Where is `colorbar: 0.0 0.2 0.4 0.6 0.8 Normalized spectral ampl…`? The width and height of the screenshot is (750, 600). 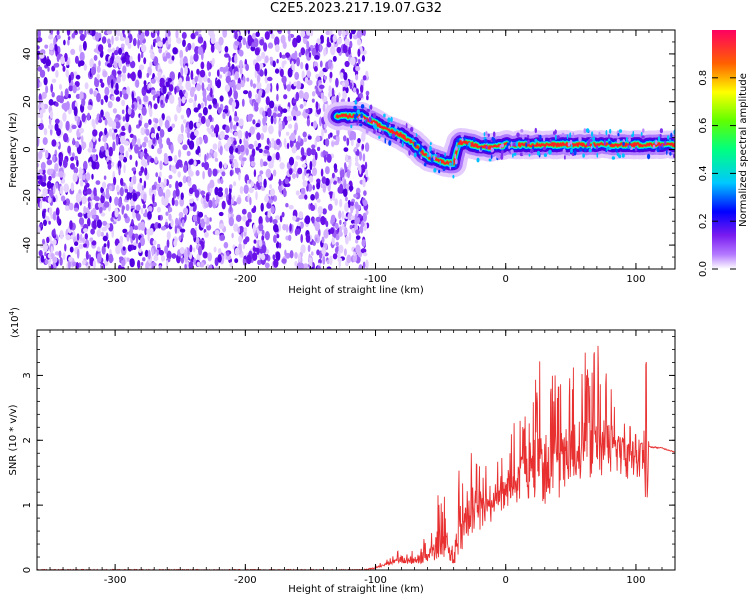
colorbar: 0.0 0.2 0.4 0.6 0.8 Normalized spectral ampl… is located at coordinates (723, 153).